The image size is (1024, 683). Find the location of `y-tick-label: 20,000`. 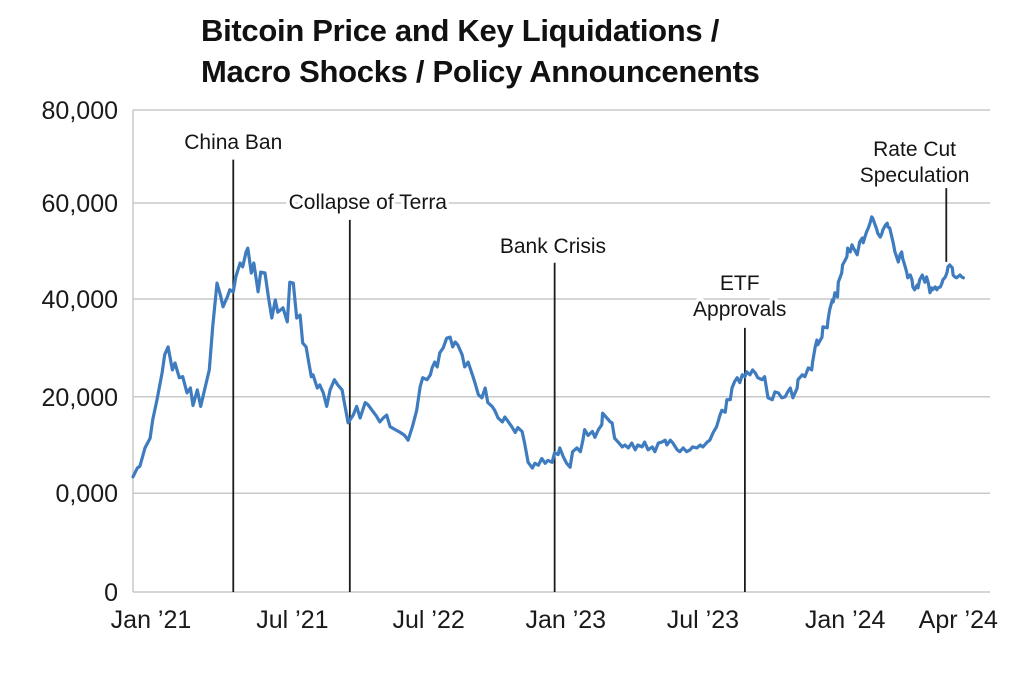

y-tick-label: 20,000 is located at coordinates (80, 398).